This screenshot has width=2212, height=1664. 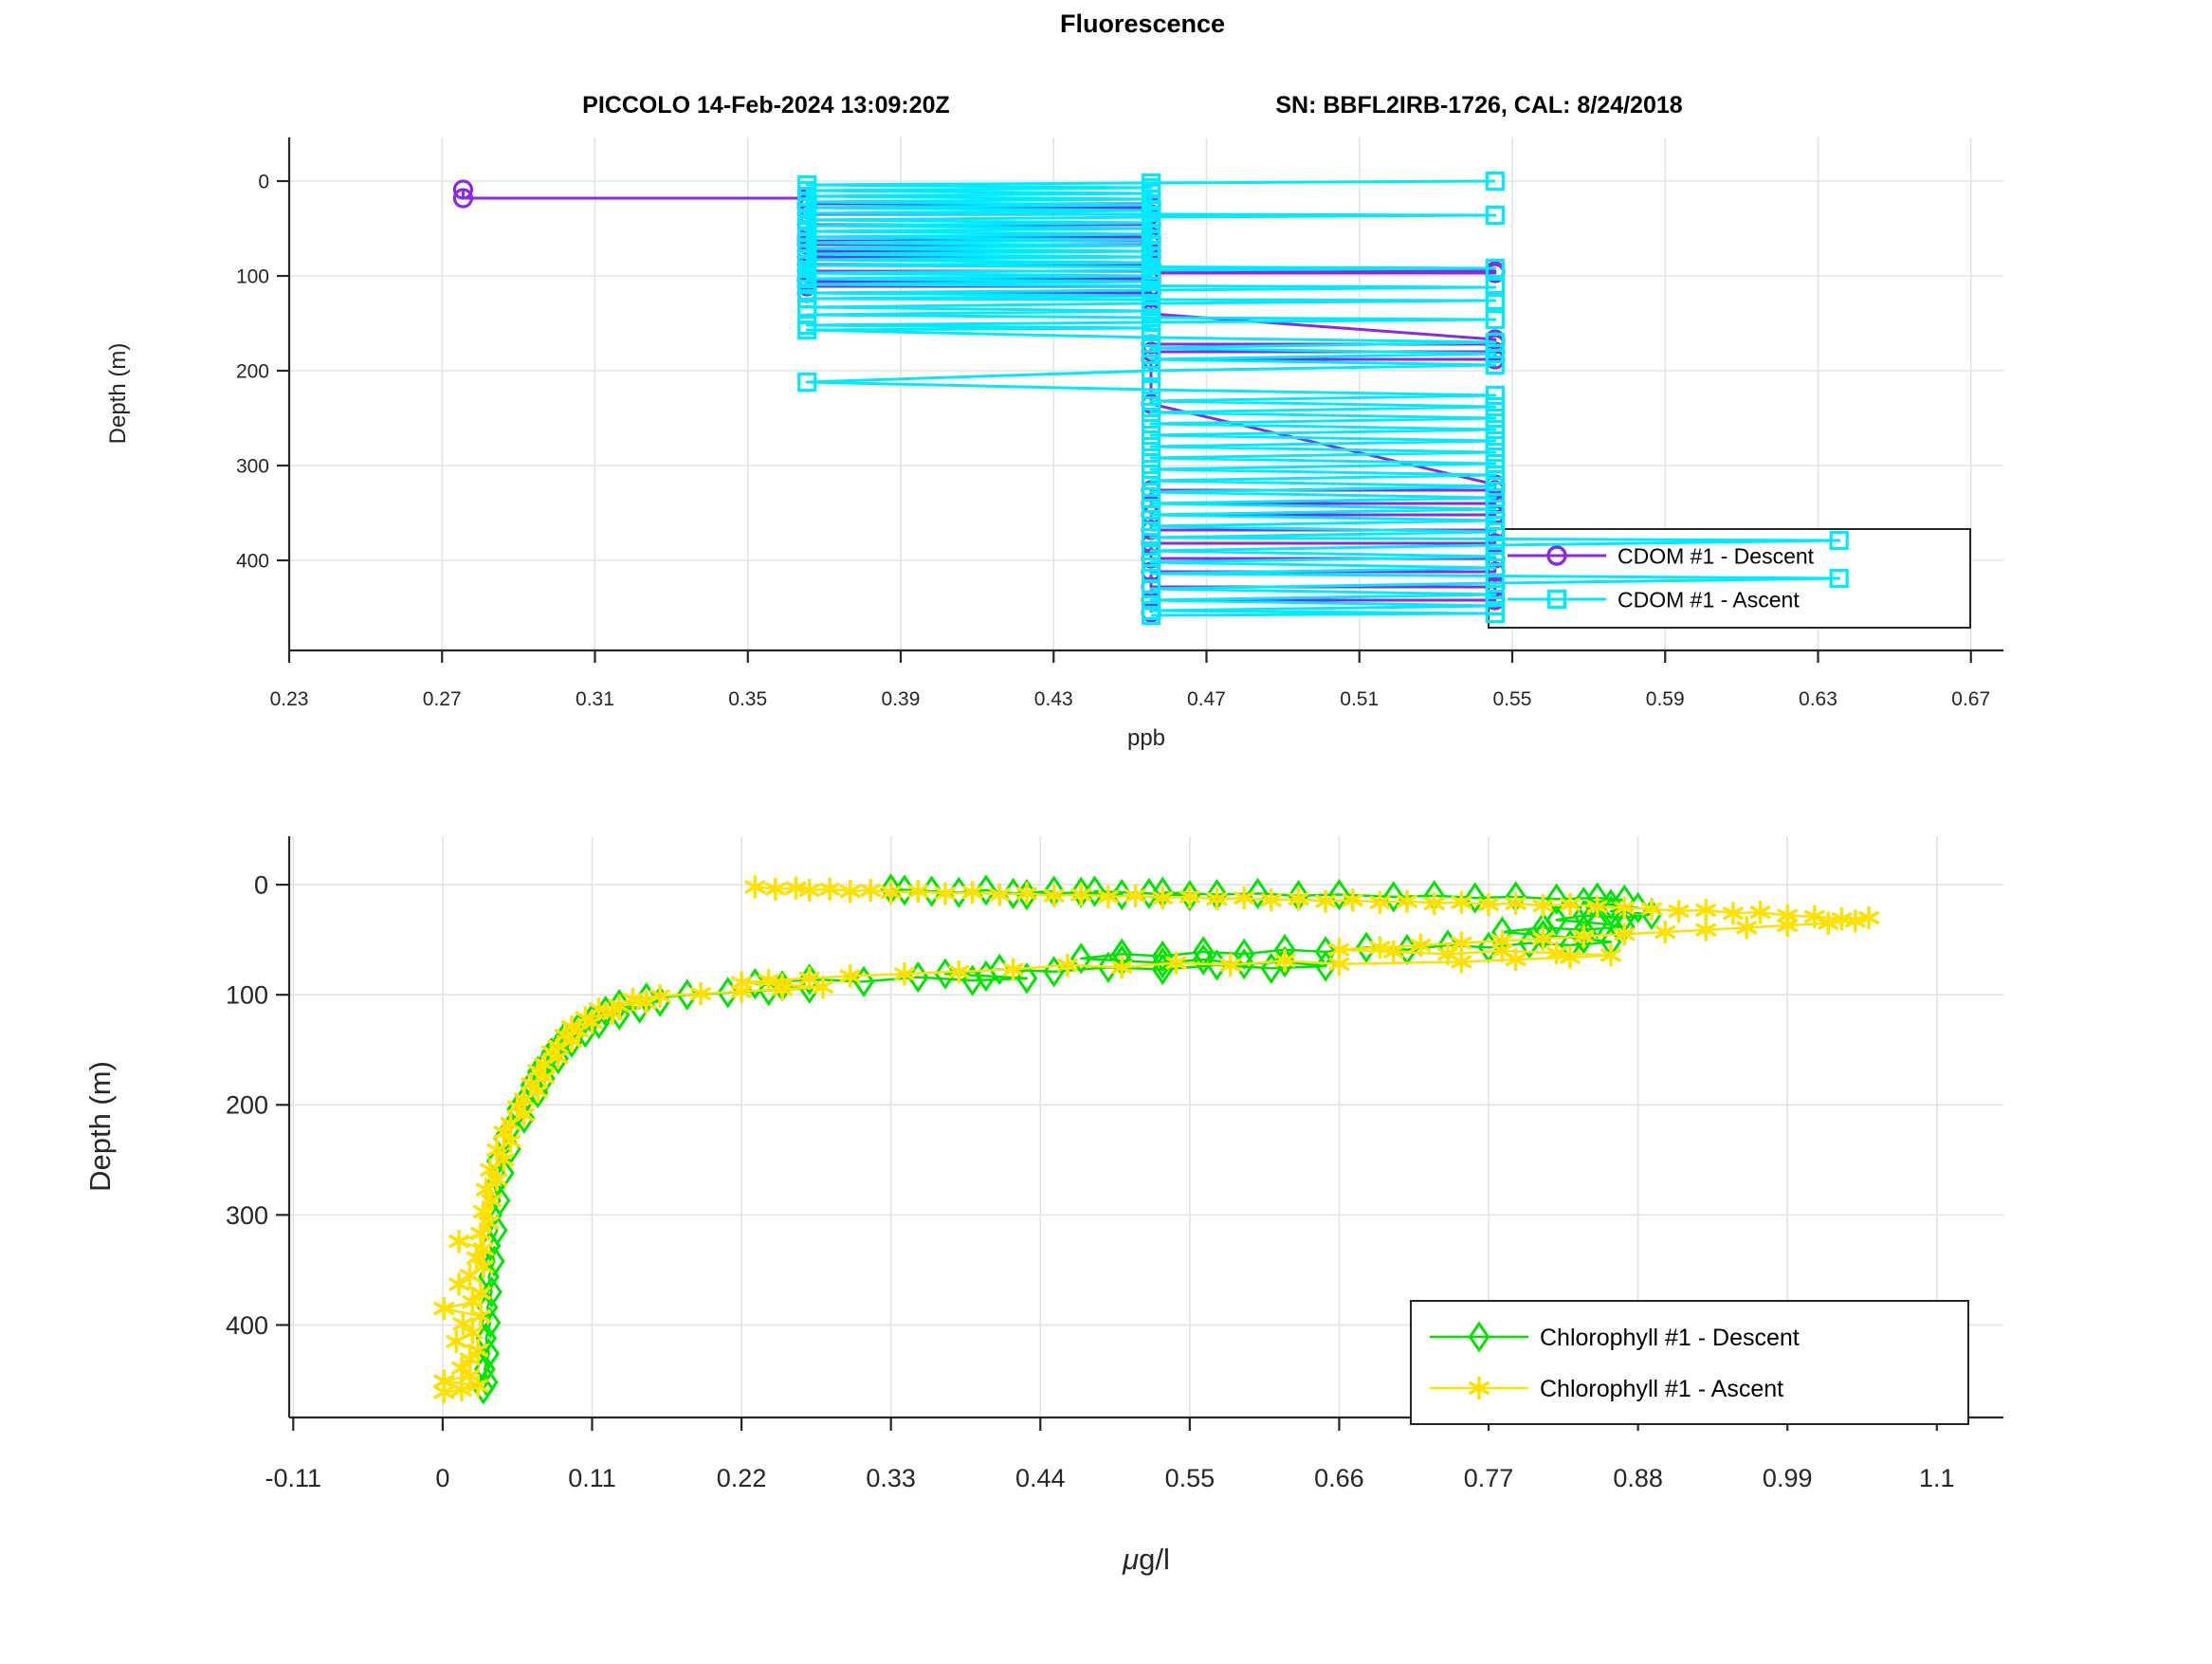 I want to click on x-tick-label: 0.43, so click(x=1053, y=699).